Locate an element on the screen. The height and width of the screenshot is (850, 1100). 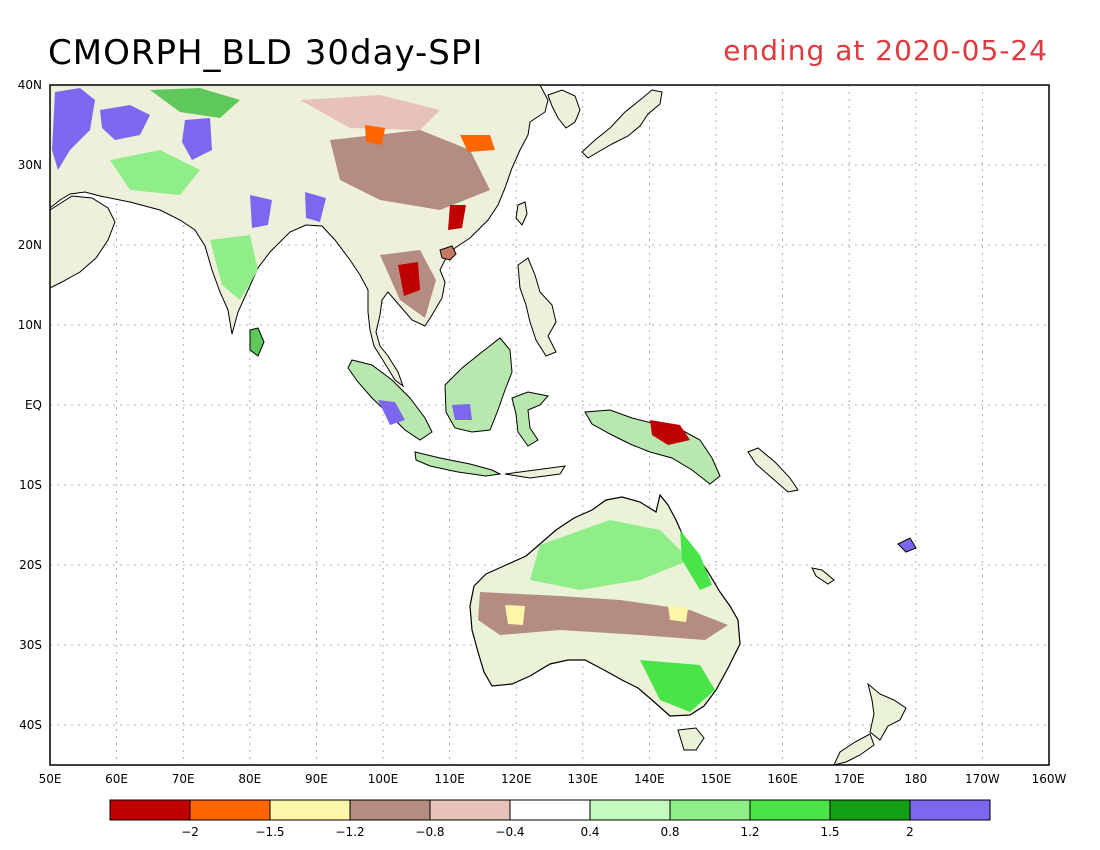
lon-label: 130E is located at coordinates (583, 779).